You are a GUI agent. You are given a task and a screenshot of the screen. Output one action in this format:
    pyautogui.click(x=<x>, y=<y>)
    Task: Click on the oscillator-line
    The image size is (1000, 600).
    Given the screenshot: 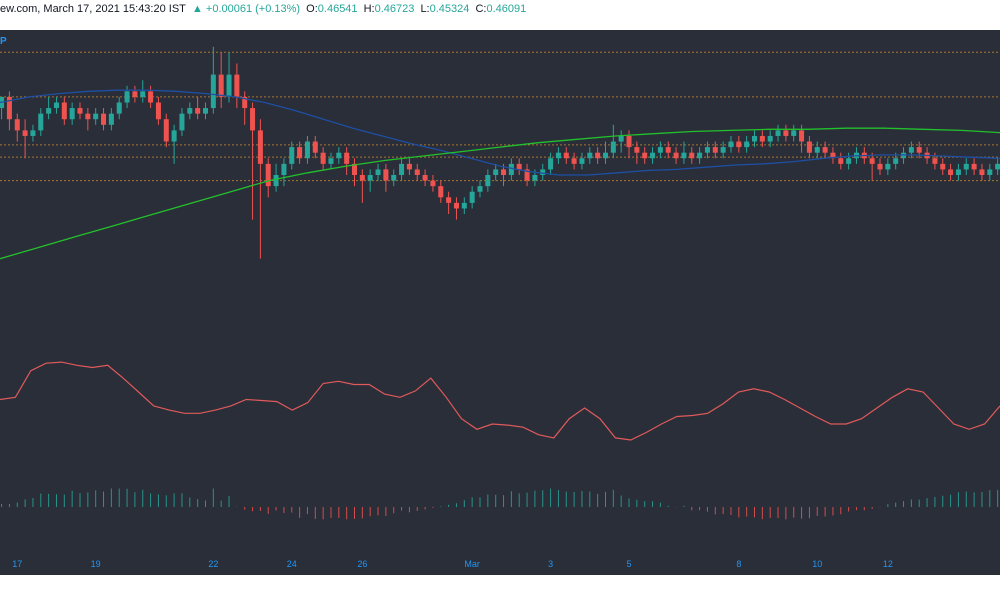 What is the action you would take?
    pyautogui.click(x=500, y=401)
    